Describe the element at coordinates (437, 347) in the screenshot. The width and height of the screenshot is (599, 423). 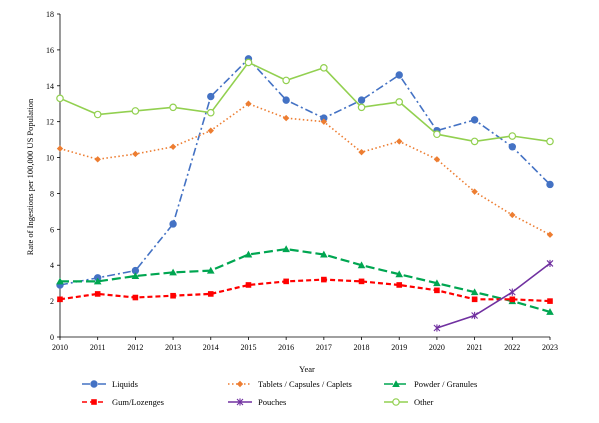
I see `x-tick-label: 2020` at that location.